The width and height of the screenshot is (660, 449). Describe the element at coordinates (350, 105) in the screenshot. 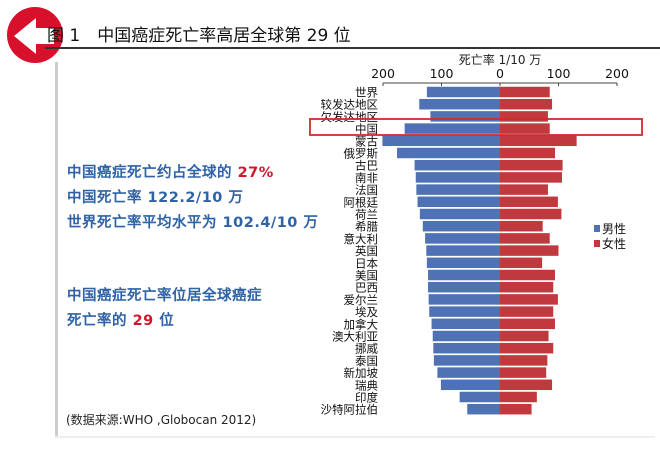

I see `category-label: 较发达地区` at that location.